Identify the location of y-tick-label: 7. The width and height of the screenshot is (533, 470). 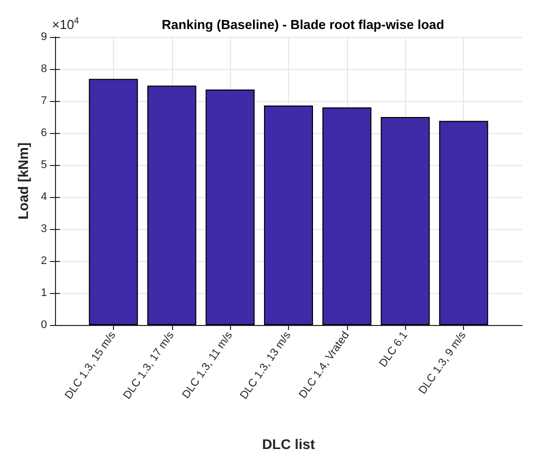
(44, 101).